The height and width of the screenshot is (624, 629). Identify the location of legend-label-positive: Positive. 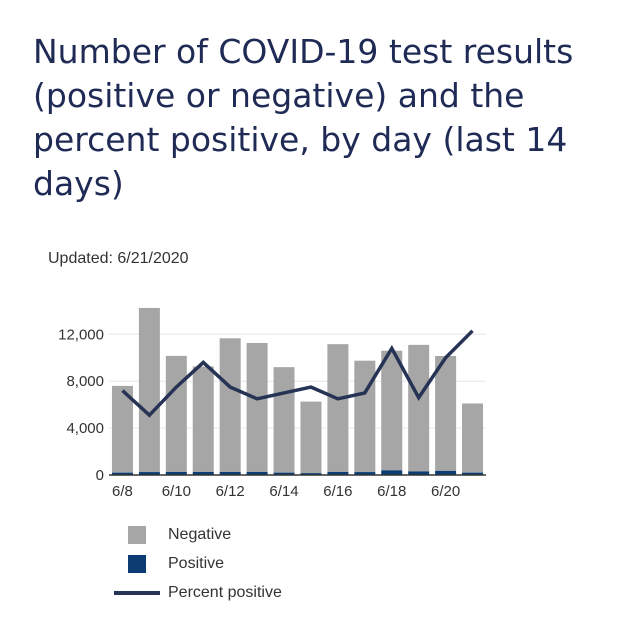
(196, 563).